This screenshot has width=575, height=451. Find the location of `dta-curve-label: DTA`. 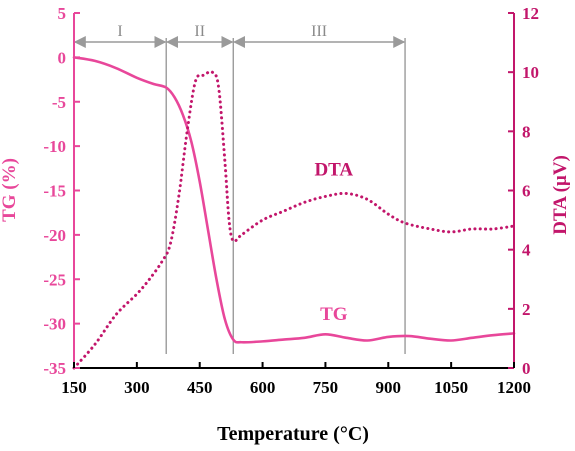

dta-curve-label: DTA is located at coordinates (333, 170).